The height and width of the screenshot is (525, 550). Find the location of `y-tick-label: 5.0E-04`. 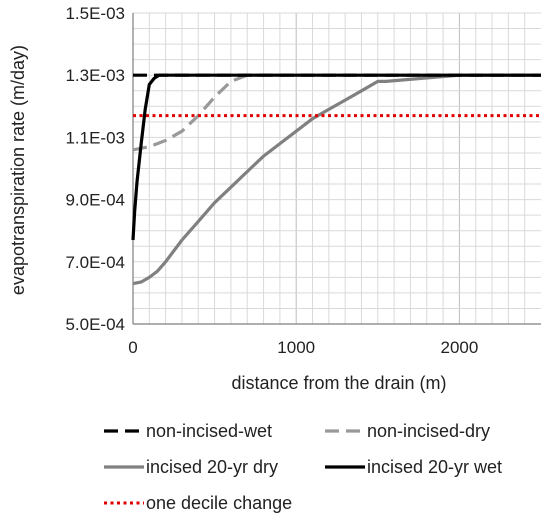

y-tick-label: 5.0E-04 is located at coordinates (95, 324).